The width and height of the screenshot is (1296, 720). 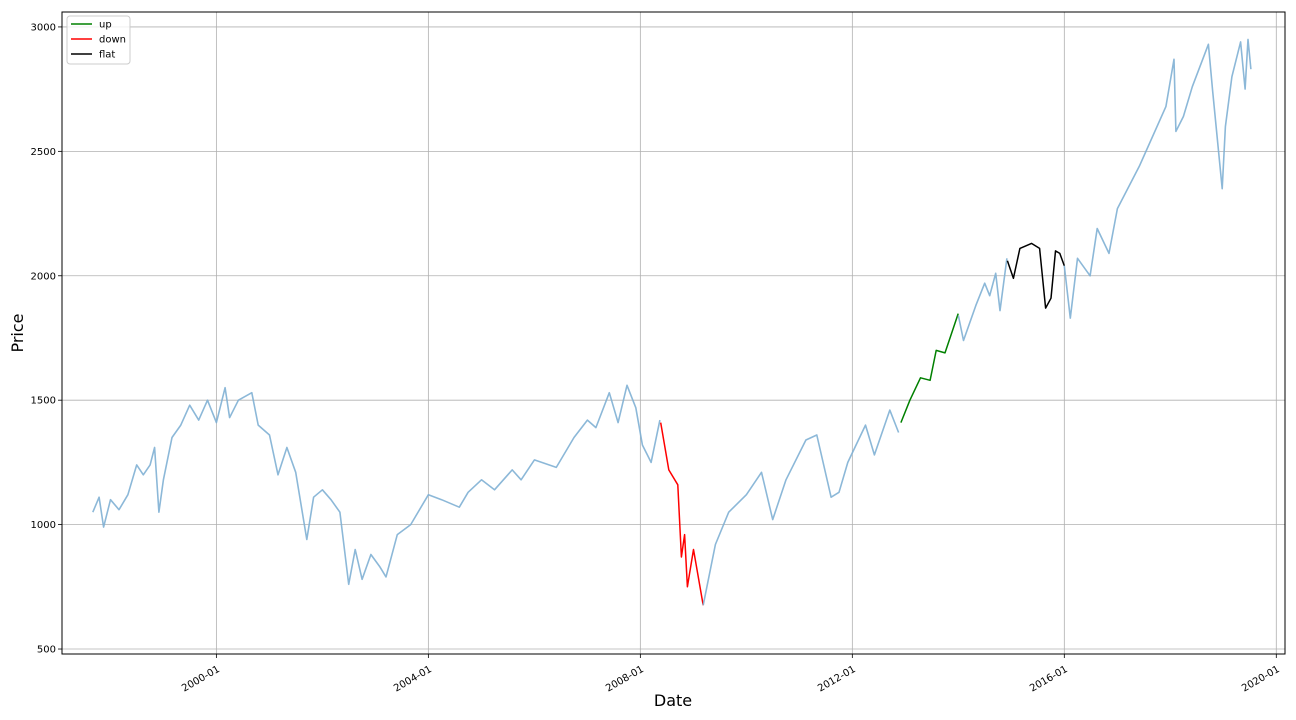 I want to click on y-tick-label: 3000, so click(x=43, y=27).